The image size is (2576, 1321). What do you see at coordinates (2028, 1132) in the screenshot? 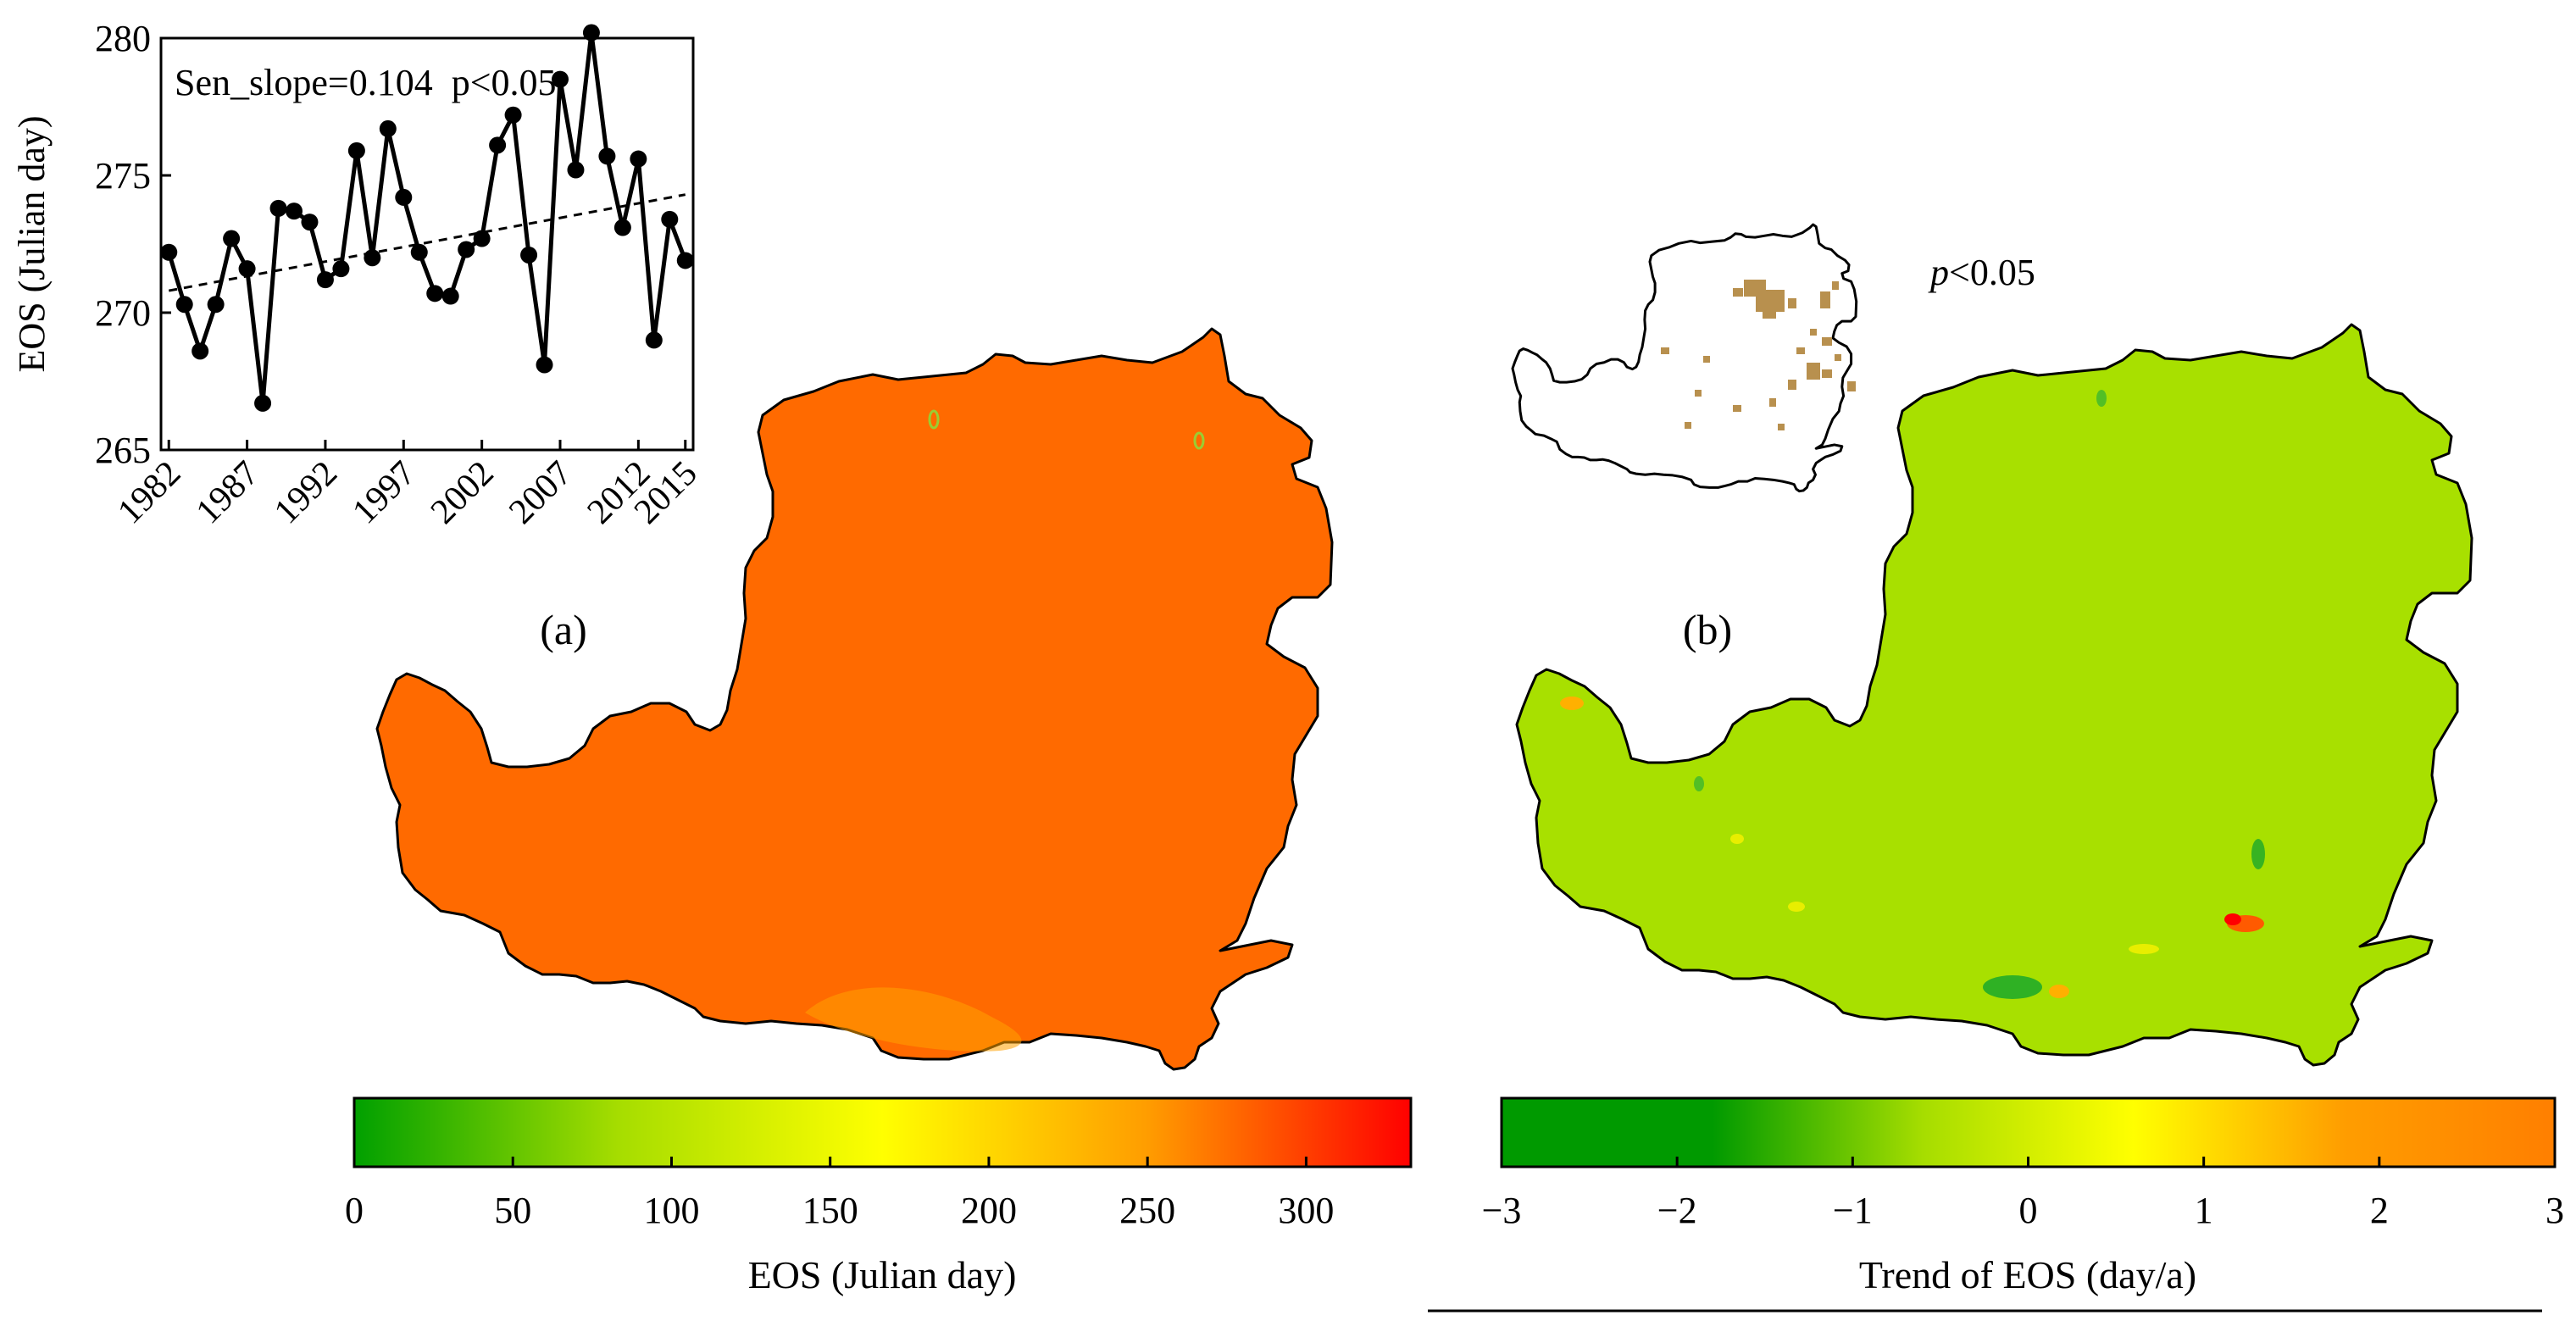
I see `colorbar-b-gradient` at bounding box center [2028, 1132].